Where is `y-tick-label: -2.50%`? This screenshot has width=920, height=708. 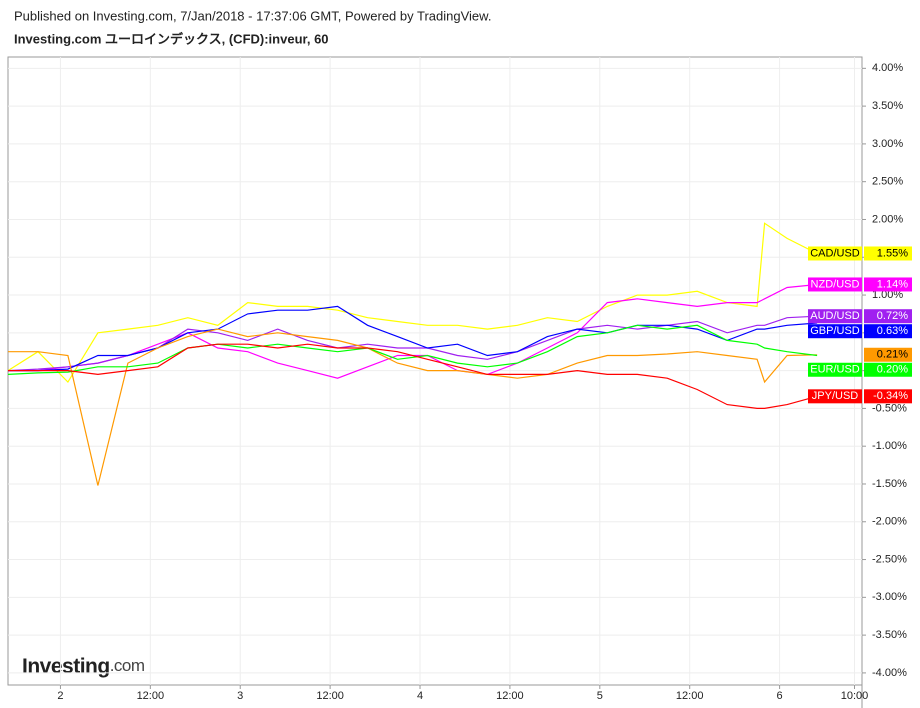
y-tick-label: -2.50% is located at coordinates (889, 559).